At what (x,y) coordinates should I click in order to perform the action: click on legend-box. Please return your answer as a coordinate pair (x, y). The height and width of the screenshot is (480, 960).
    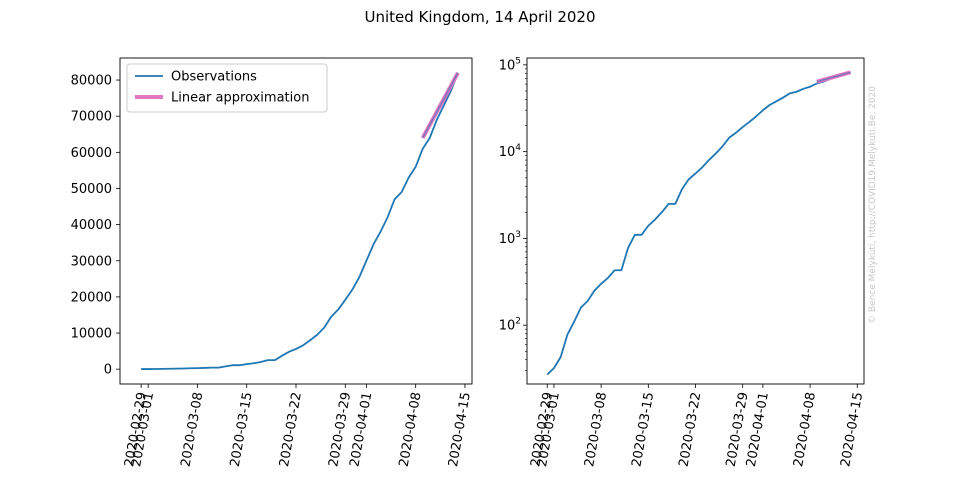
    Looking at the image, I should click on (227, 88).